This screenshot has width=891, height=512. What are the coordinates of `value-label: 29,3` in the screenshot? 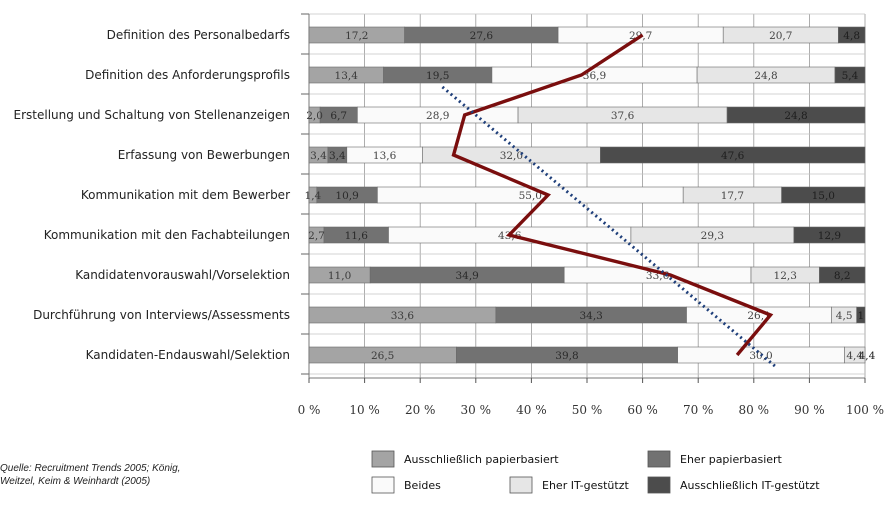 It's located at (712, 236).